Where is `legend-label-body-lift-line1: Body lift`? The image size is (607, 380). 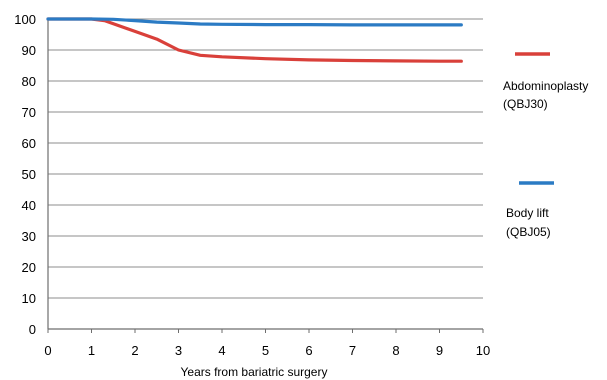
legend-label-body-lift-line1: Body lift is located at coordinates (527, 213).